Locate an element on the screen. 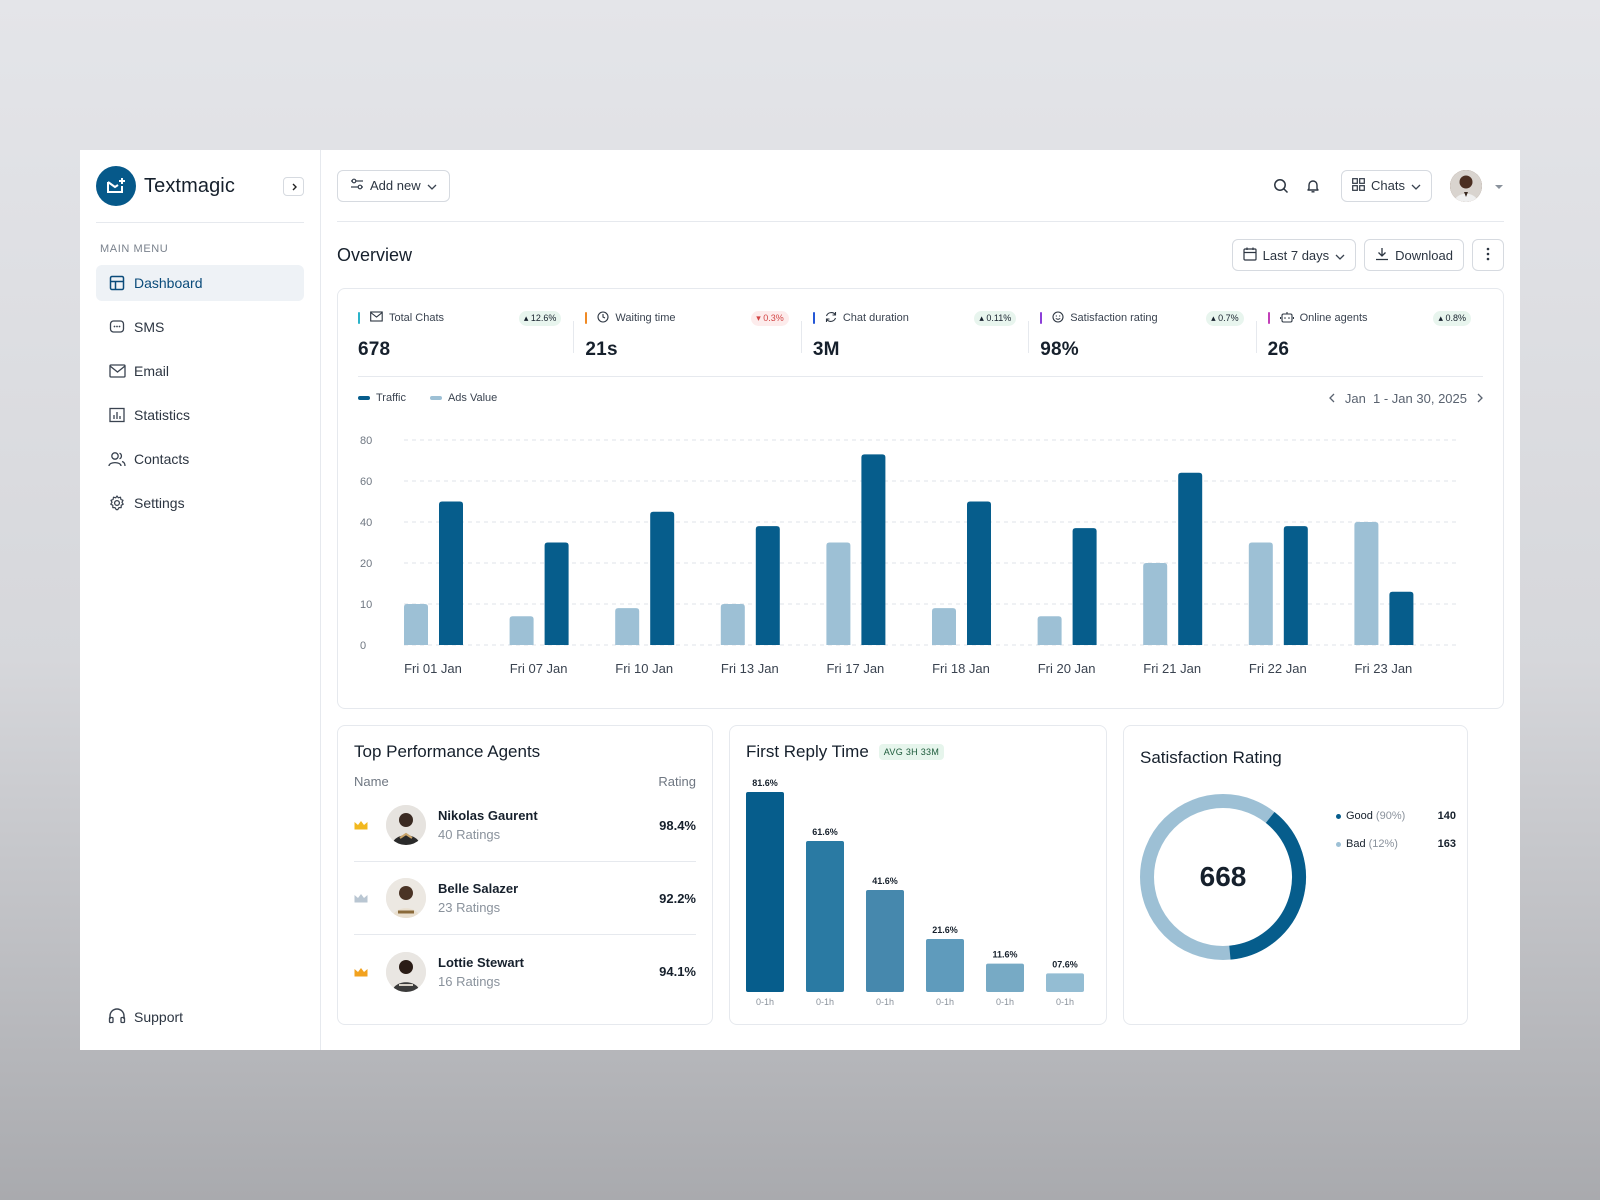 This screenshot has height=1200, width=1600. mail-icon is located at coordinates (117, 371).